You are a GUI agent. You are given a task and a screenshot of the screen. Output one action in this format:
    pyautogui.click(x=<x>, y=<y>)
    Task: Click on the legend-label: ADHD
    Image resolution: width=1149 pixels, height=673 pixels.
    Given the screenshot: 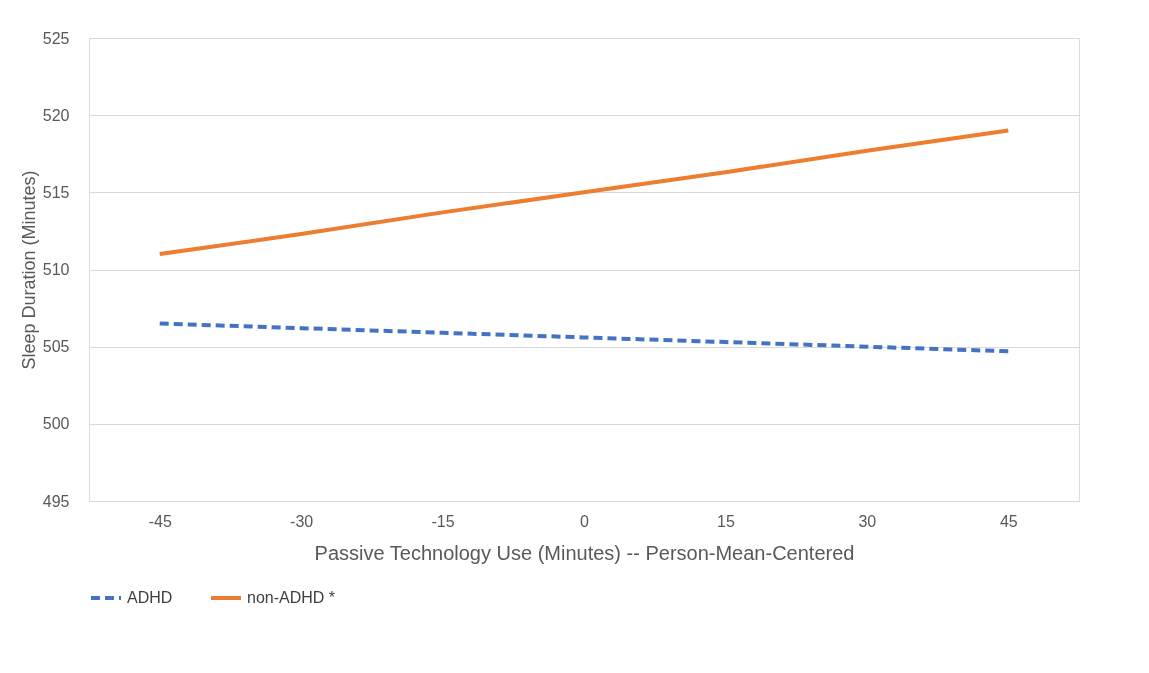 What is the action you would take?
    pyautogui.click(x=150, y=597)
    